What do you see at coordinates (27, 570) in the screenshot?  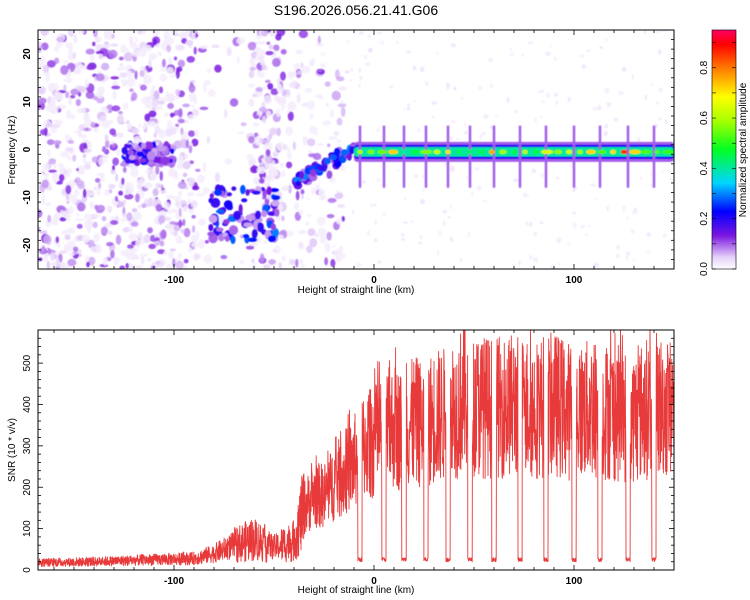 I see `snr-y-tick-label: 0` at bounding box center [27, 570].